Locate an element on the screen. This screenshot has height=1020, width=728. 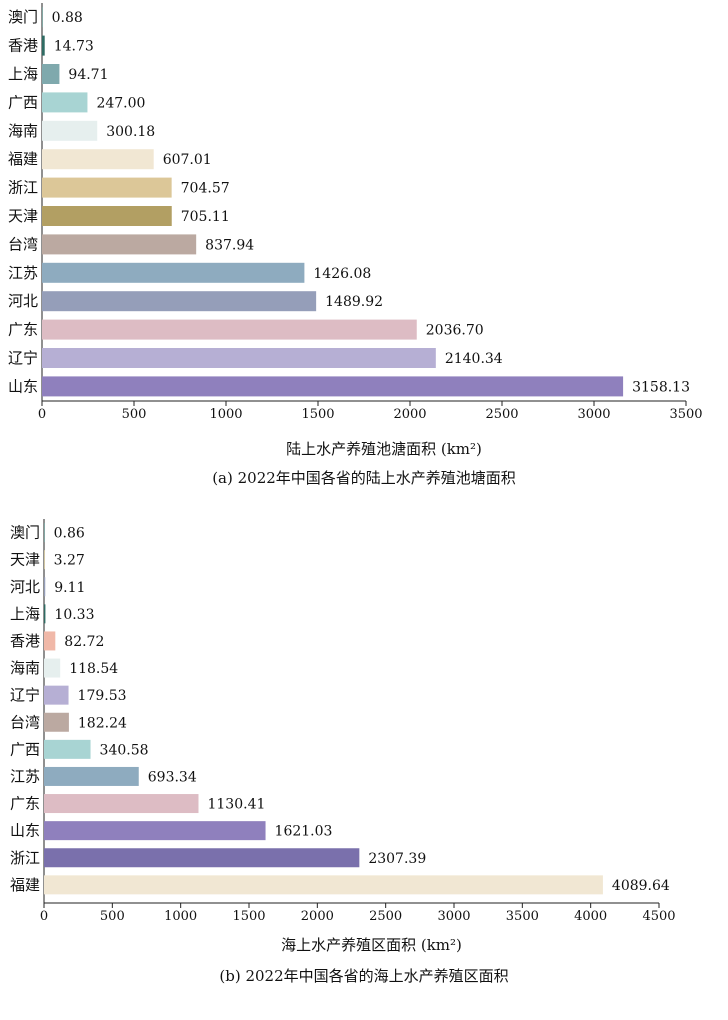
value-label: 1489.92 is located at coordinates (354, 302).